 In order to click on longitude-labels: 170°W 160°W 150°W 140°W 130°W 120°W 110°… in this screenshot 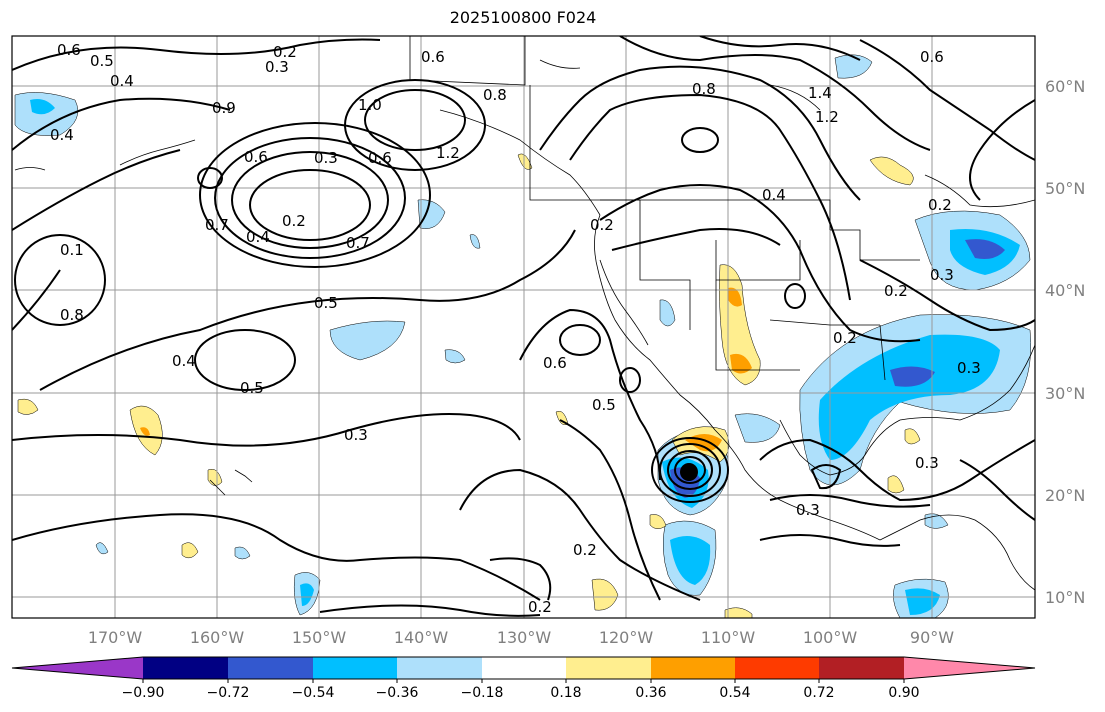, I will do `click(521, 637)`.